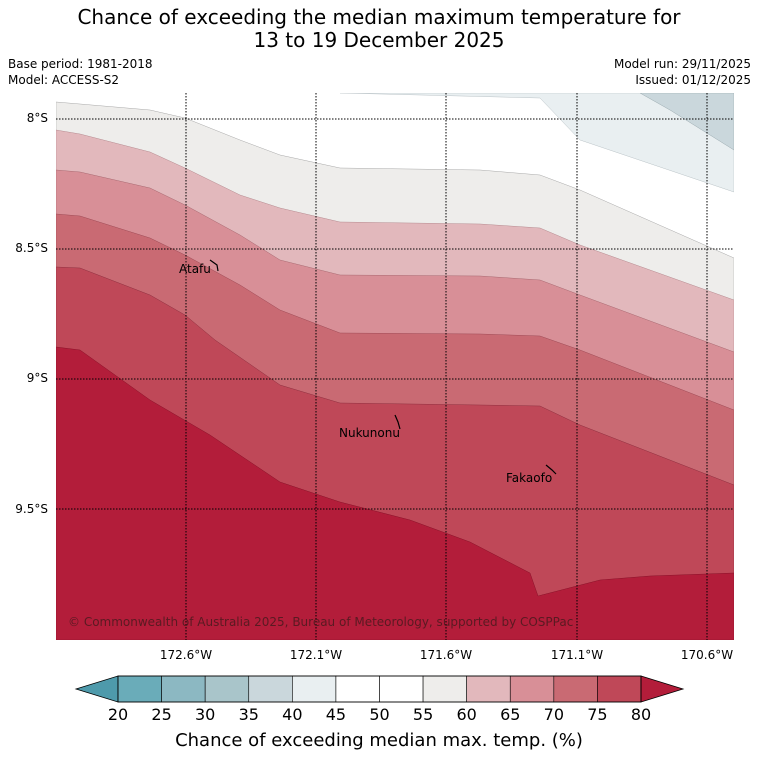 The width and height of the screenshot is (758, 781). Describe the element at coordinates (682, 64) in the screenshot. I see `model-run: Model run: 29/11/2025` at that location.